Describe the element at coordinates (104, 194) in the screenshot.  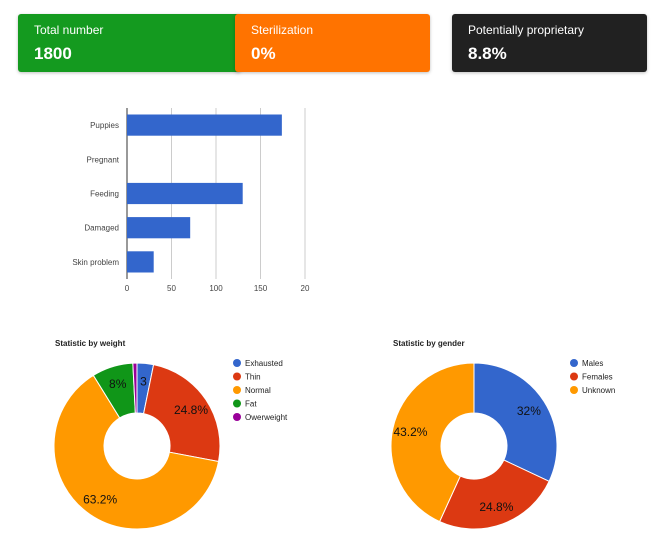
I see `y-category-label: Feeding` at that location.